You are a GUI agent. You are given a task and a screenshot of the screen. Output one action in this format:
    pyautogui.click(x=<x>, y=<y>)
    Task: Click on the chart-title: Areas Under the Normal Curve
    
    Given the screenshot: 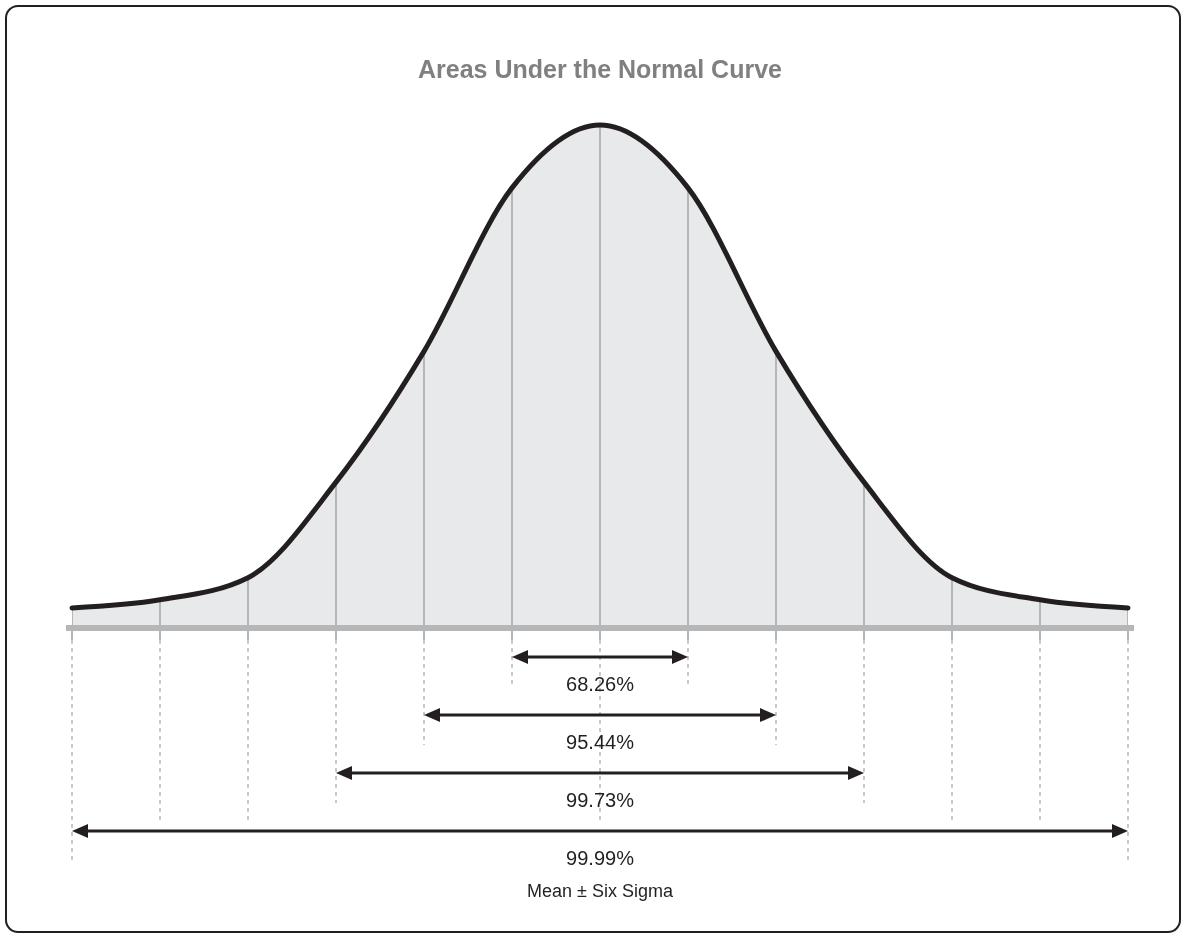 What is the action you would take?
    pyautogui.click(x=600, y=69)
    